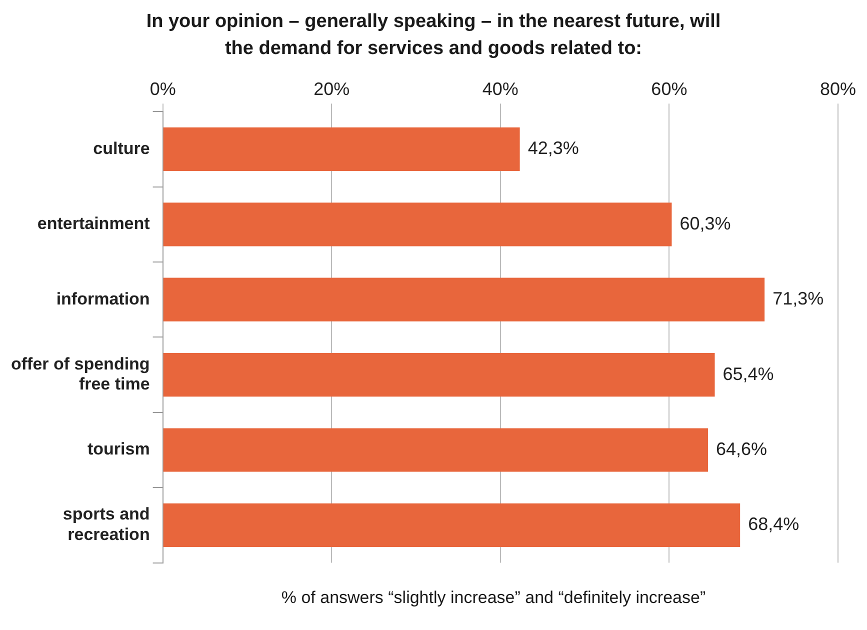  What do you see at coordinates (798, 298) in the screenshot?
I see `data-label: 71,3%` at bounding box center [798, 298].